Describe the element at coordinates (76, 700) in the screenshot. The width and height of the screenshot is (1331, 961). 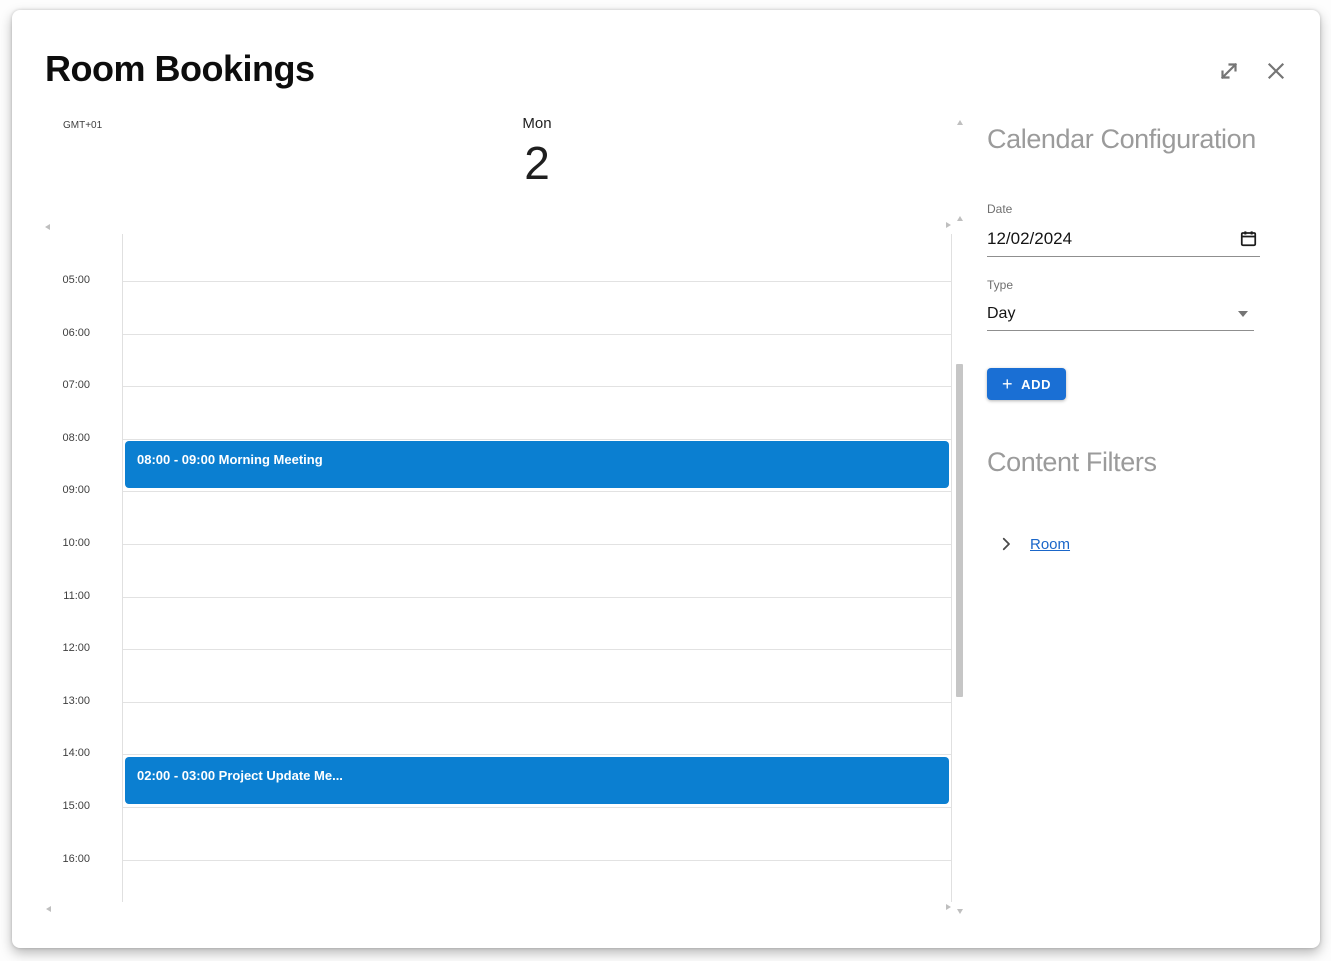
I see `time-label: 13:00` at that location.